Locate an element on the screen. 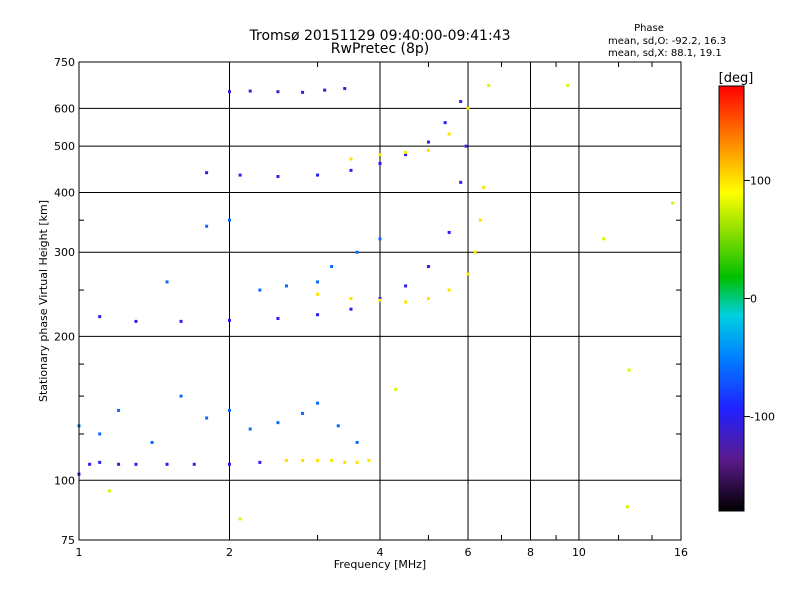 The width and height of the screenshot is (800, 604). series-f-o-2-hop is located at coordinates (334, 139).